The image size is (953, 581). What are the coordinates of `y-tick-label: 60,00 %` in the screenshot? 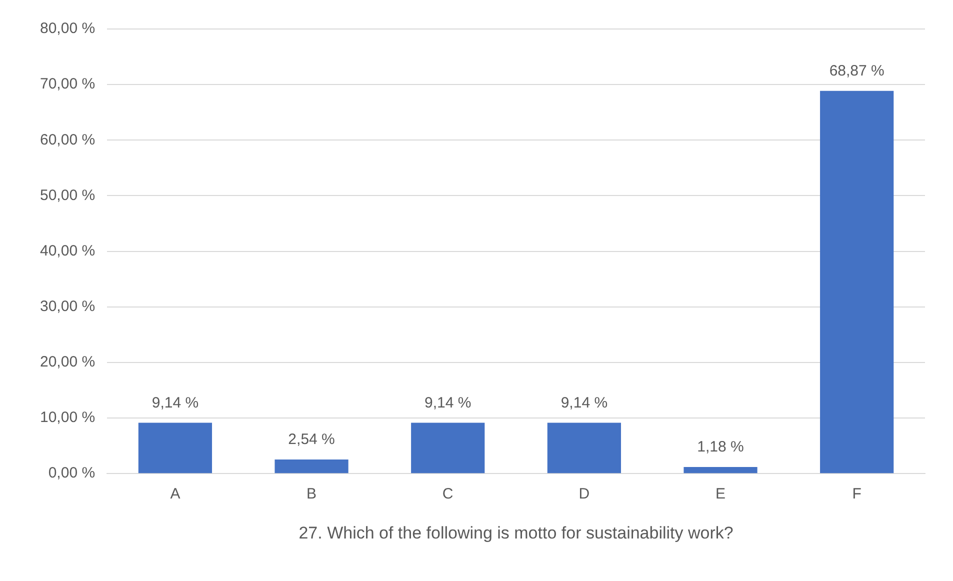 It's located at (68, 139).